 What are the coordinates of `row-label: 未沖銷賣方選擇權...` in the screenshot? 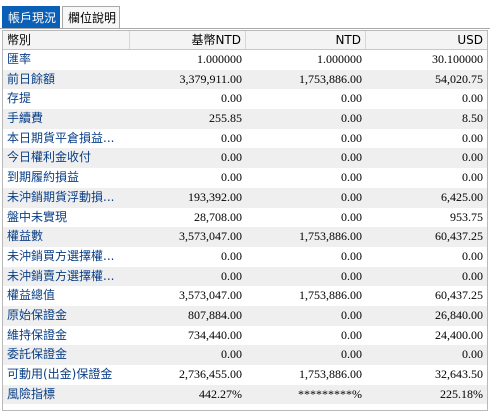 It's located at (61, 275).